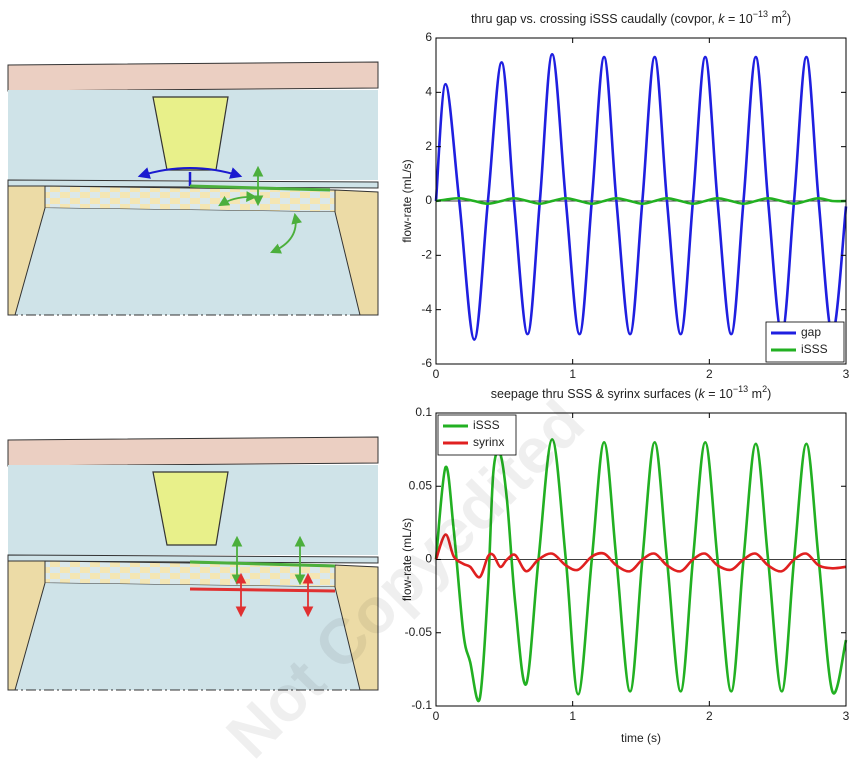  What do you see at coordinates (595, 394) in the screenshot?
I see `title-part: seepage thru SSS & syrinx surfaces (` at bounding box center [595, 394].